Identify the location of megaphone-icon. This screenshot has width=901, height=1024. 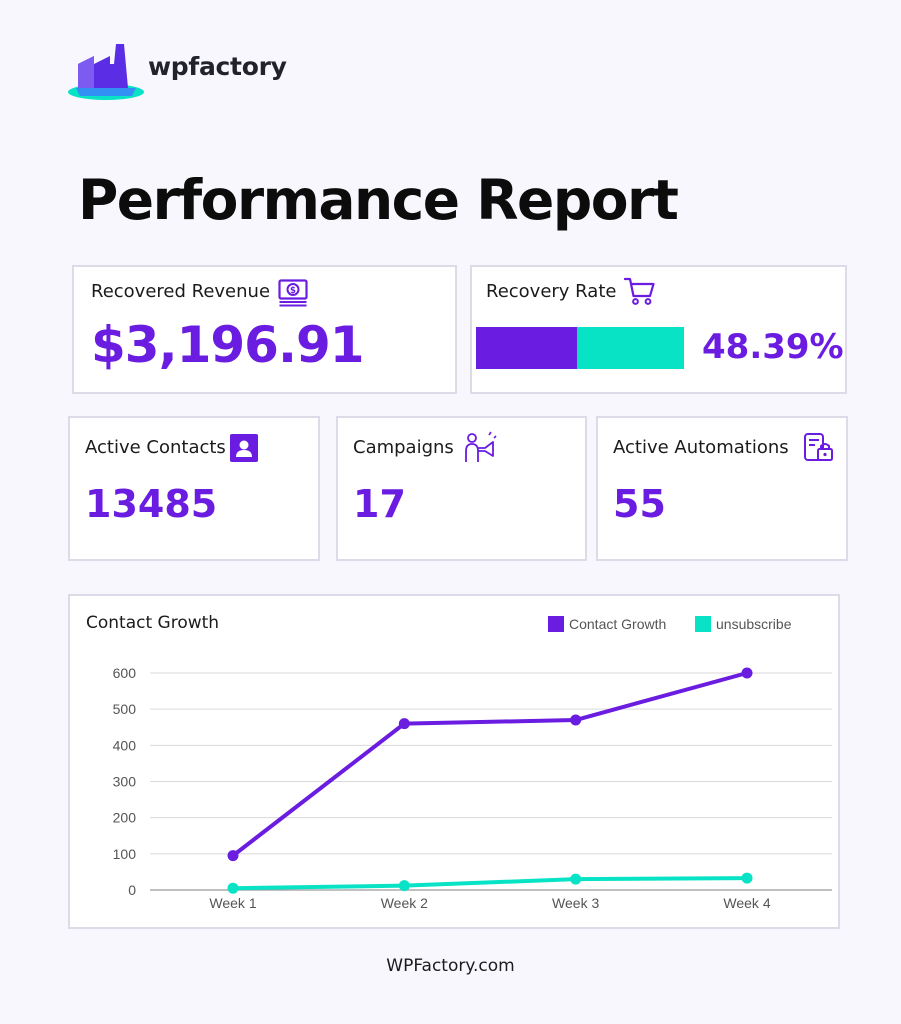
(481, 446).